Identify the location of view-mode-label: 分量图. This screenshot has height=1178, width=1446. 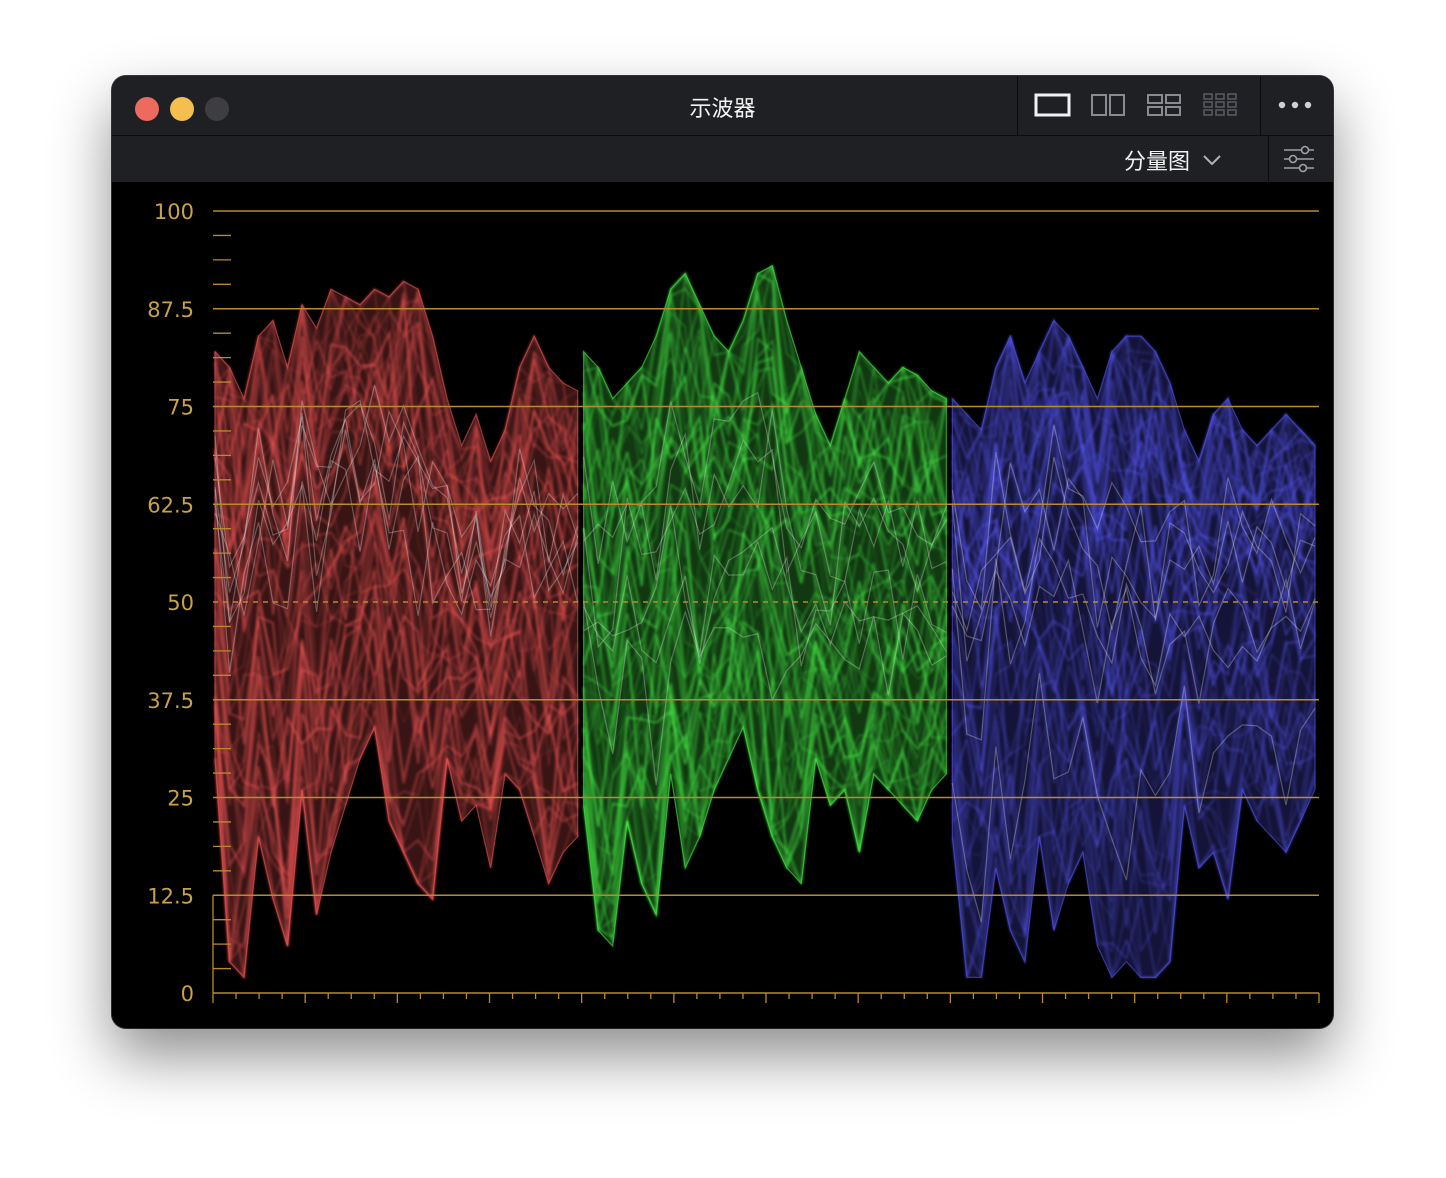
(1157, 162).